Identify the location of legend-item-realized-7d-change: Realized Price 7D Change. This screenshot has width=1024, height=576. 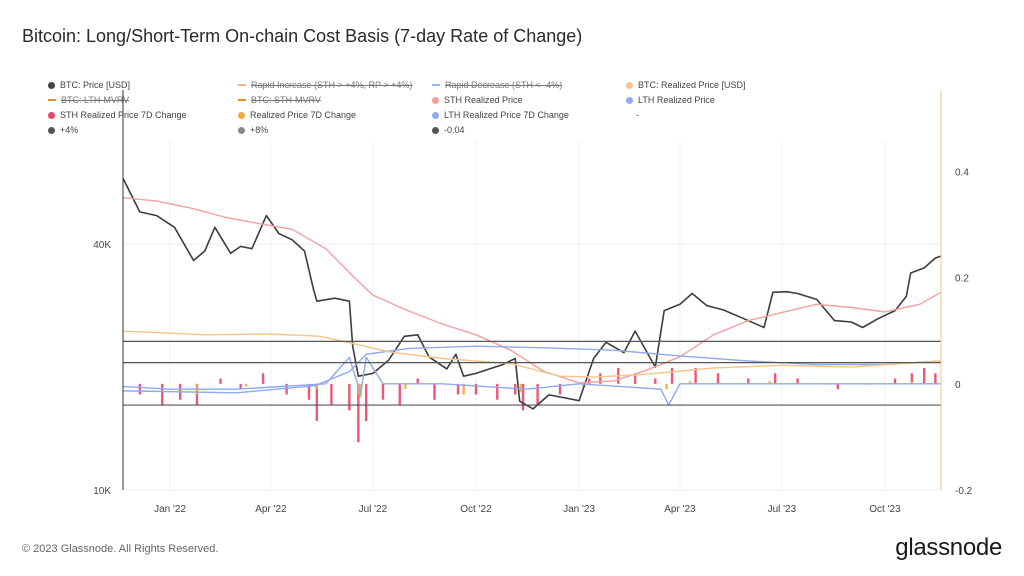
(297, 115).